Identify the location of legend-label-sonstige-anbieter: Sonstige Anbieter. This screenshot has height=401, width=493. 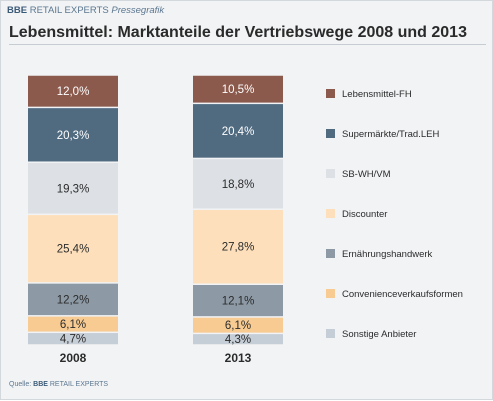
(379, 334).